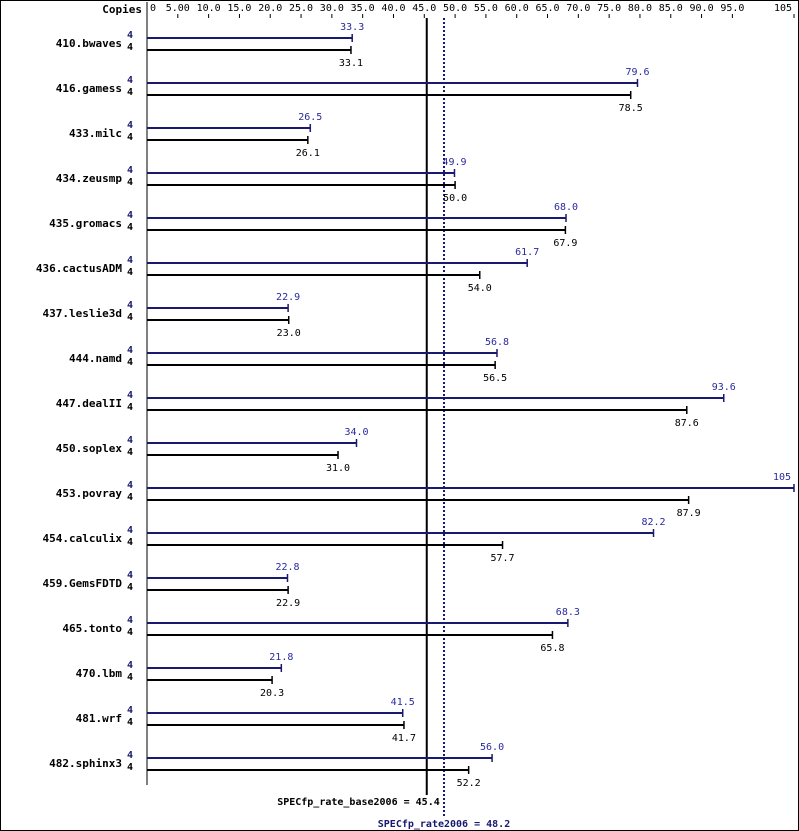  What do you see at coordinates (404, 738) in the screenshot?
I see `value-label: 41.7` at bounding box center [404, 738].